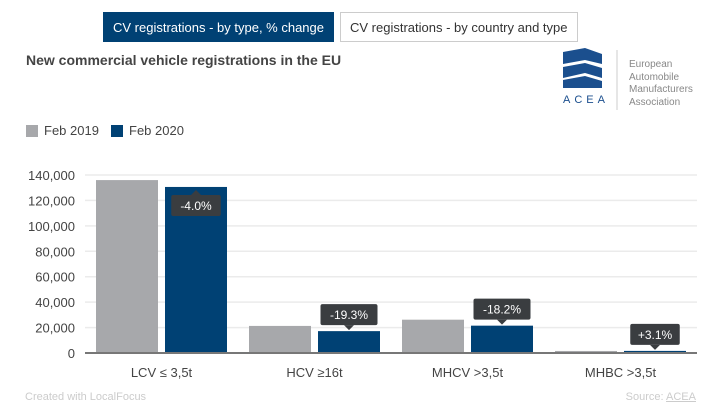 The width and height of the screenshot is (718, 410). What do you see at coordinates (218, 27) in the screenshot?
I see `tab-by-type: CV registrations - by type, % change` at bounding box center [218, 27].